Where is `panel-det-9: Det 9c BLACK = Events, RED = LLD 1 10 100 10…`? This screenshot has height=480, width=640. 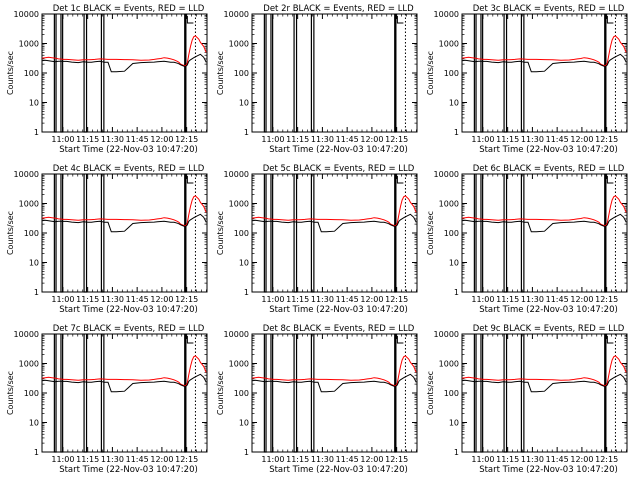 panel-det-9: Det 9c BLACK = Events, RED = LLD 1 10 100 10… is located at coordinates (527, 399).